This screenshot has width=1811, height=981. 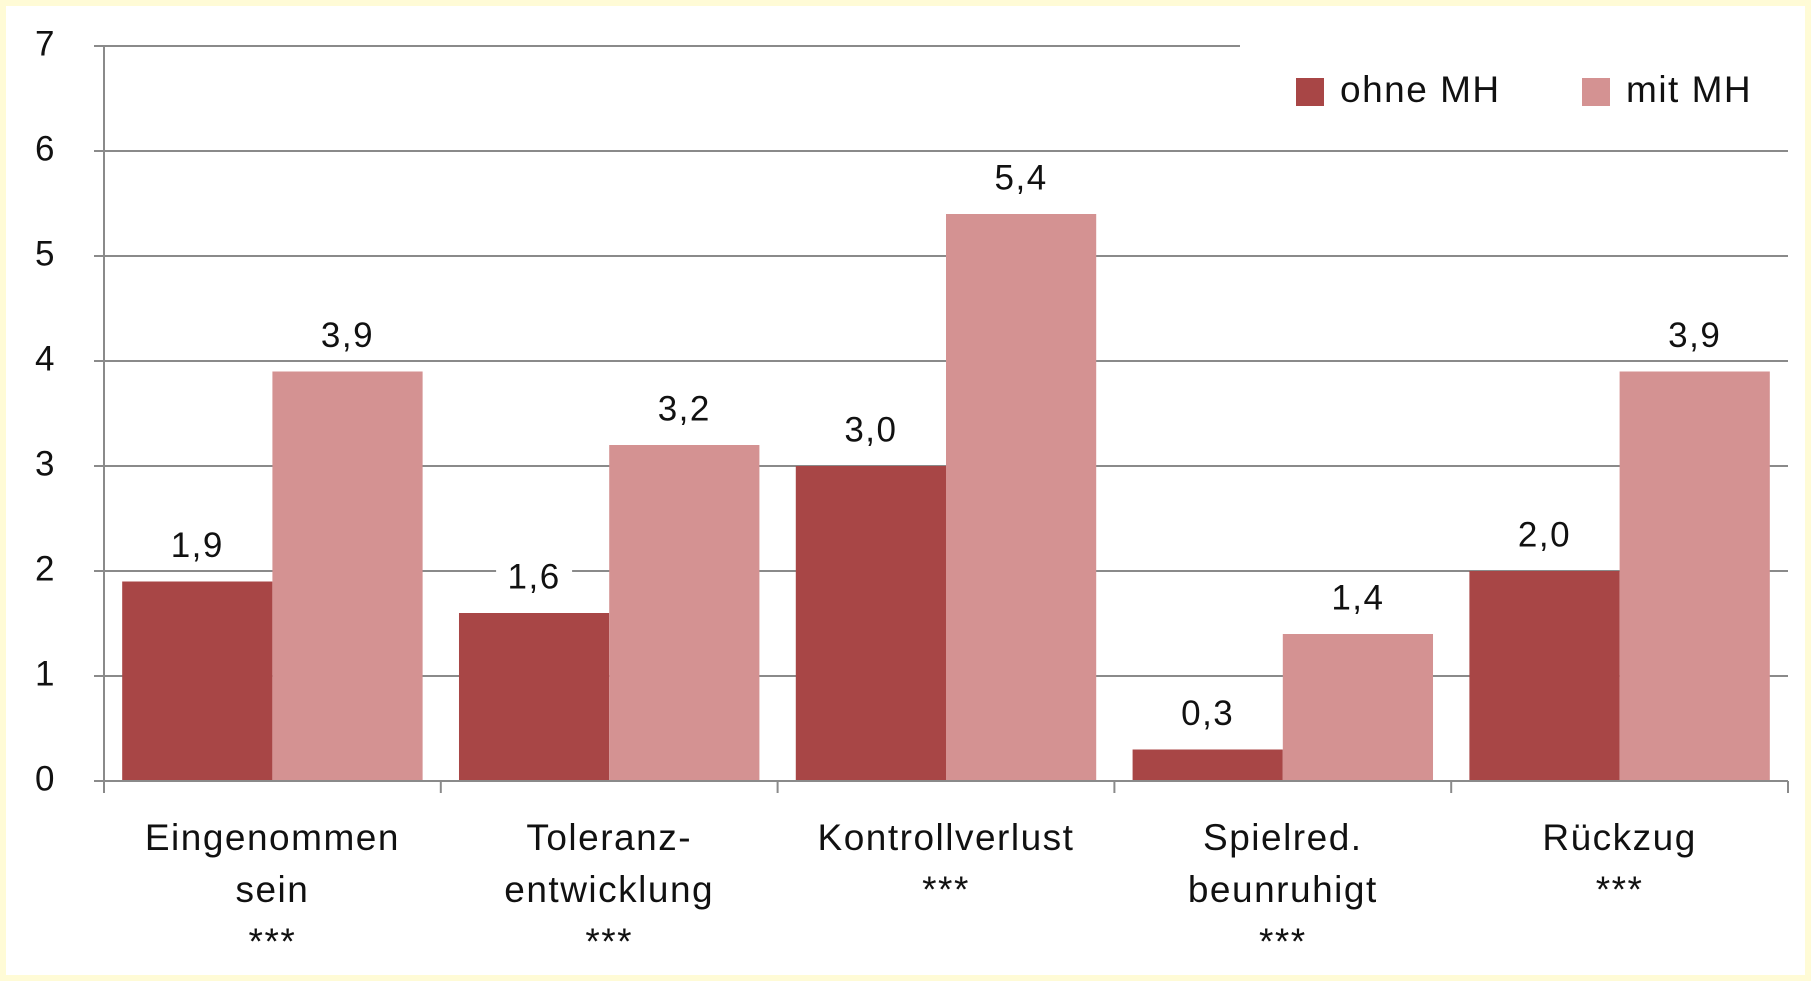 I want to click on value-label: 1,9, so click(x=197, y=545).